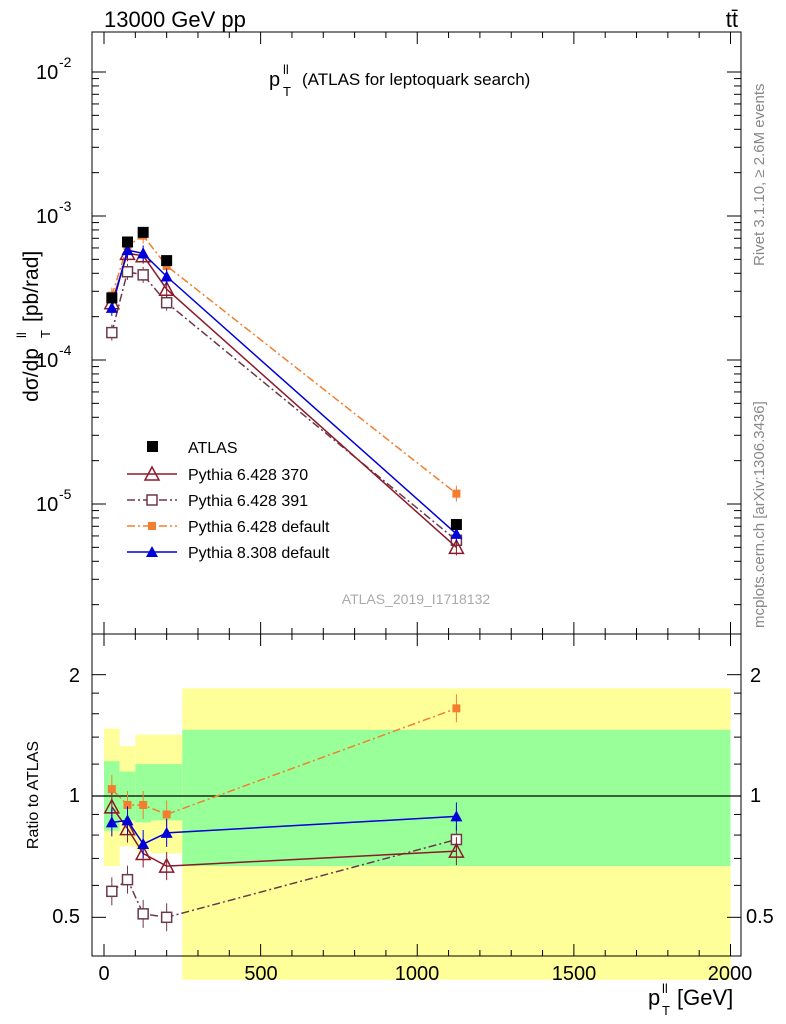 The height and width of the screenshot is (1024, 786). What do you see at coordinates (732, 19) in the screenshot?
I see `process-label: tt̄` at bounding box center [732, 19].